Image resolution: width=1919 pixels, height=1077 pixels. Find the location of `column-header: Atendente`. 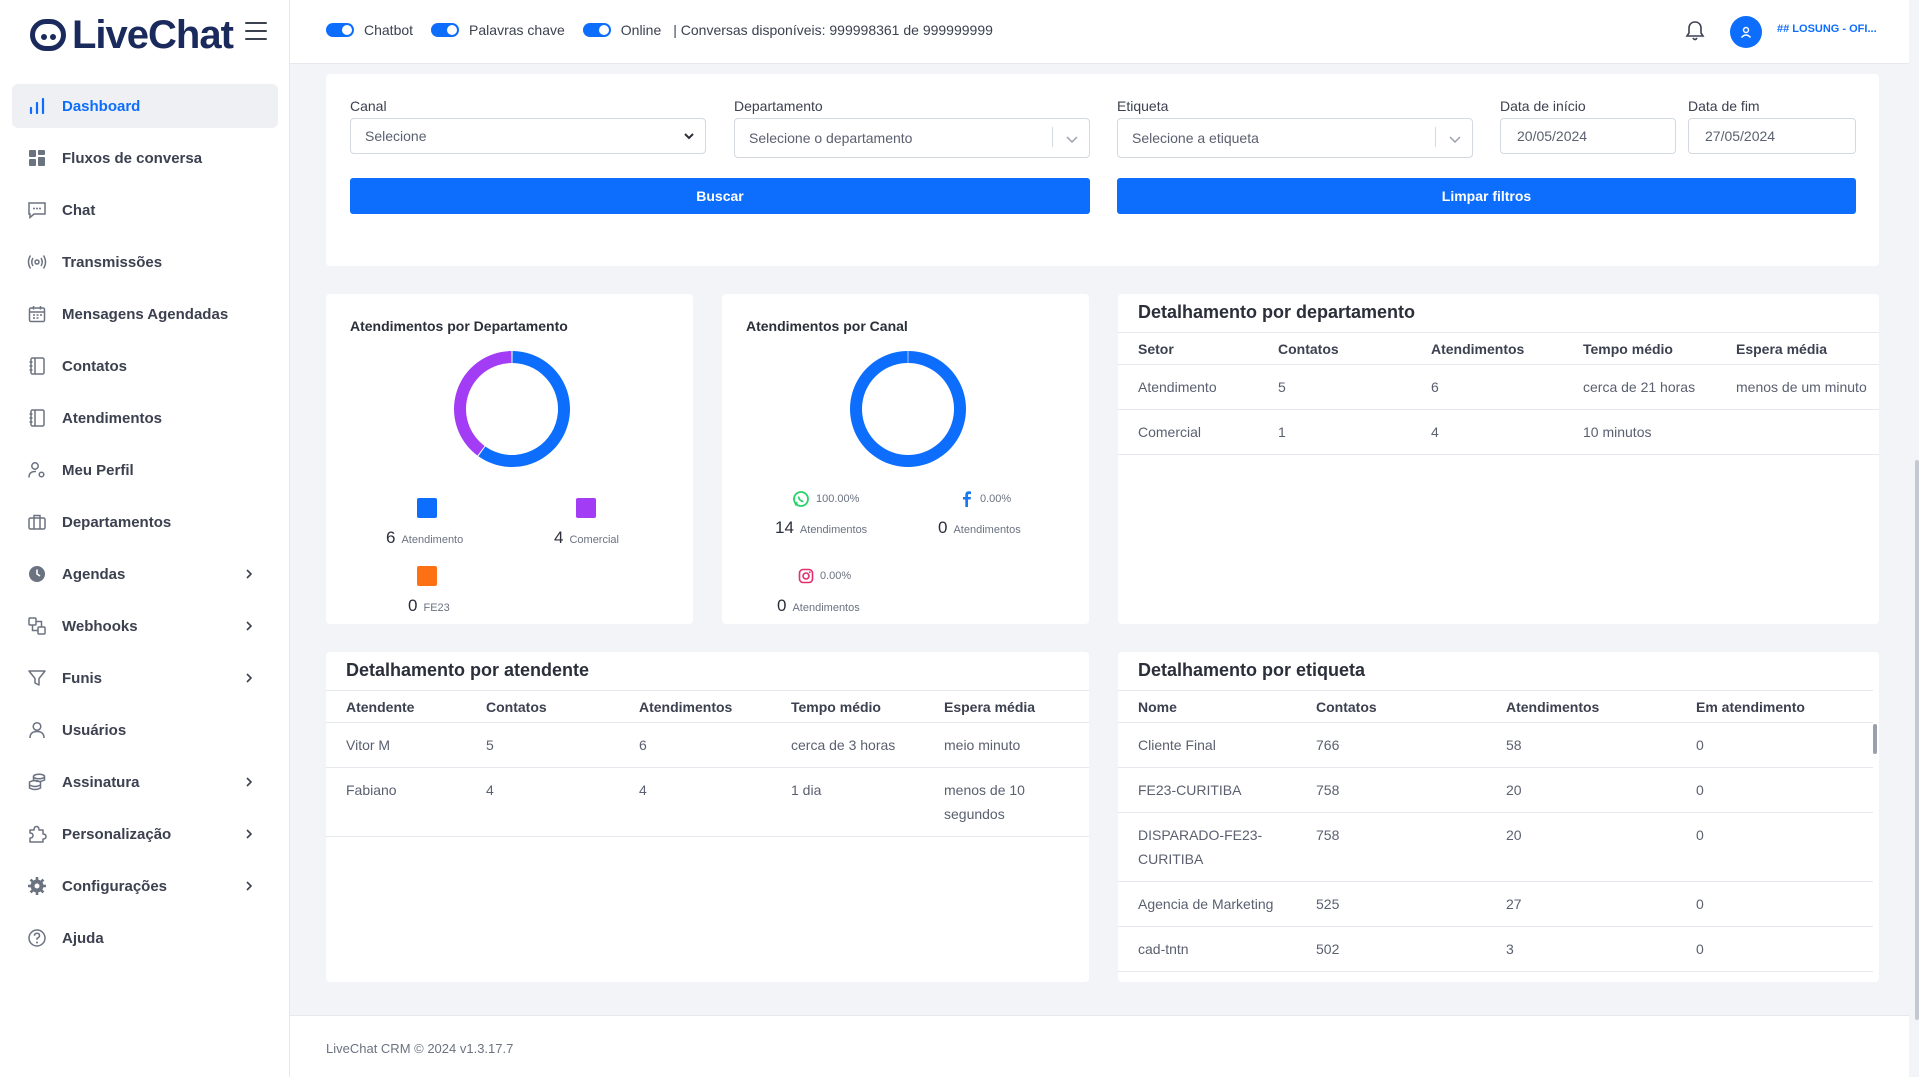

column-header: Atendente is located at coordinates (396, 706).